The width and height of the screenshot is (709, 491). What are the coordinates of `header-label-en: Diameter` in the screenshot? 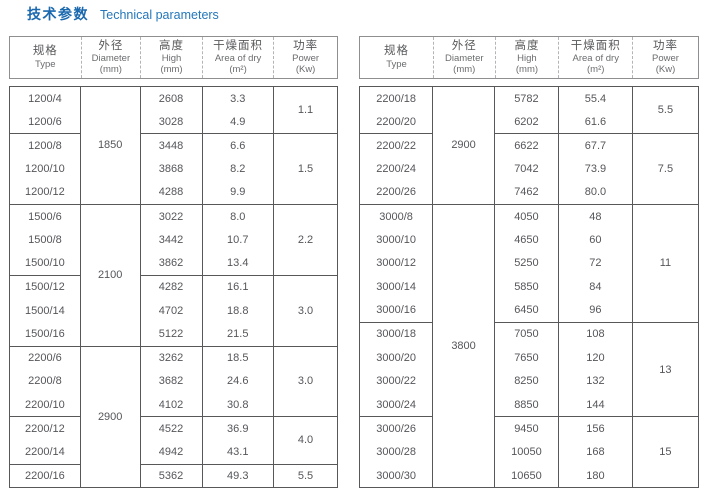 It's located at (464, 59).